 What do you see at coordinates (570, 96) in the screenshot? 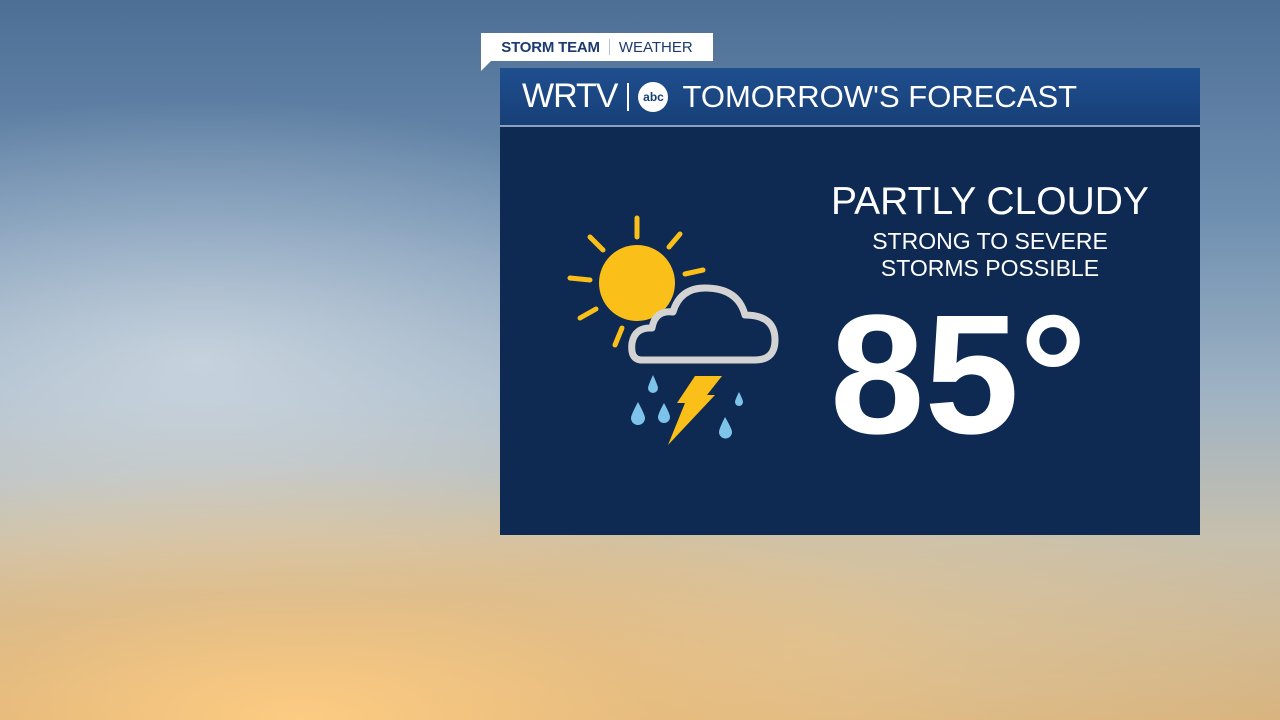
I see `station-logo: WRTV` at bounding box center [570, 96].